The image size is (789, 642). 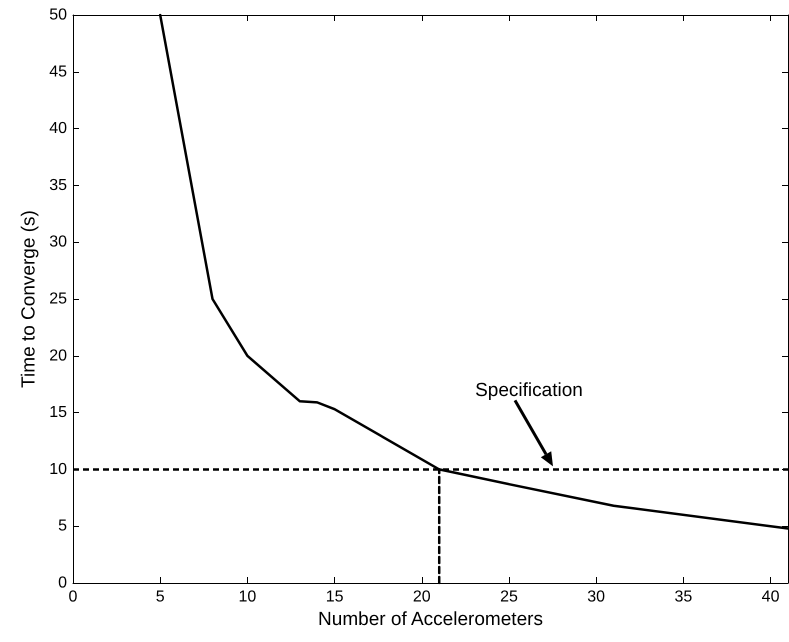 What do you see at coordinates (335, 597) in the screenshot?
I see `x-tick-label: 15` at bounding box center [335, 597].